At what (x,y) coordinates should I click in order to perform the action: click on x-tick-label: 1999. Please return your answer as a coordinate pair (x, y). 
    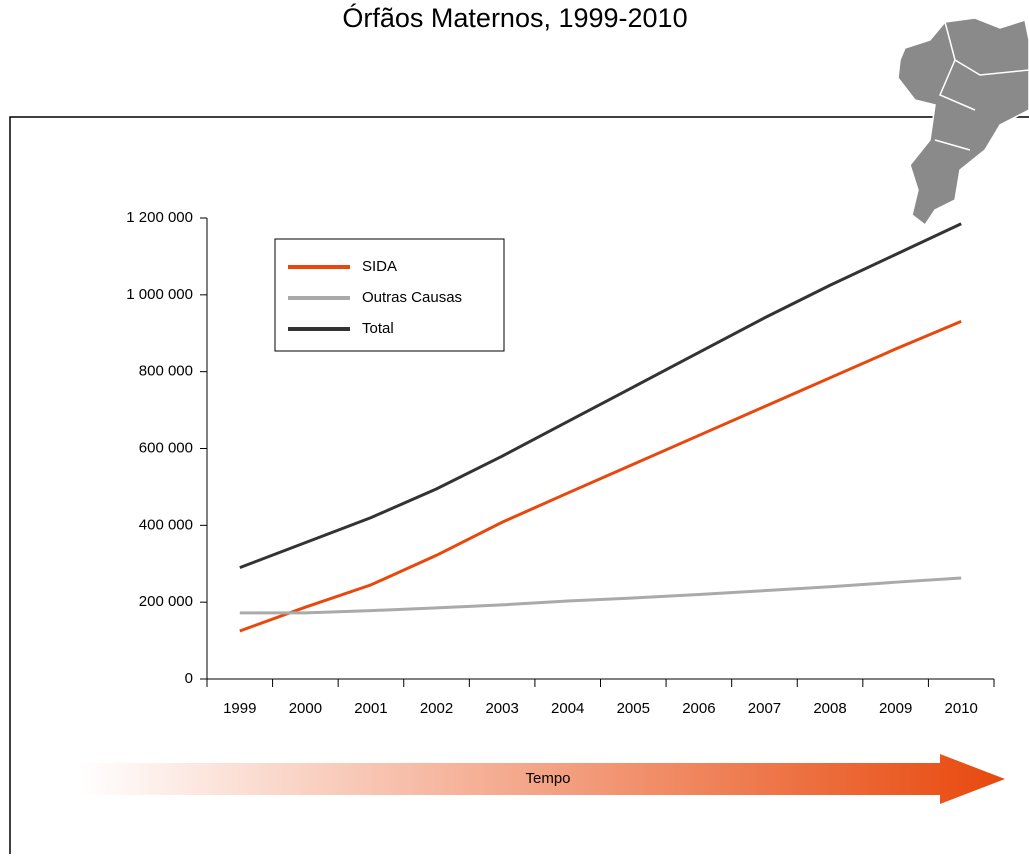
    Looking at the image, I should click on (239, 708).